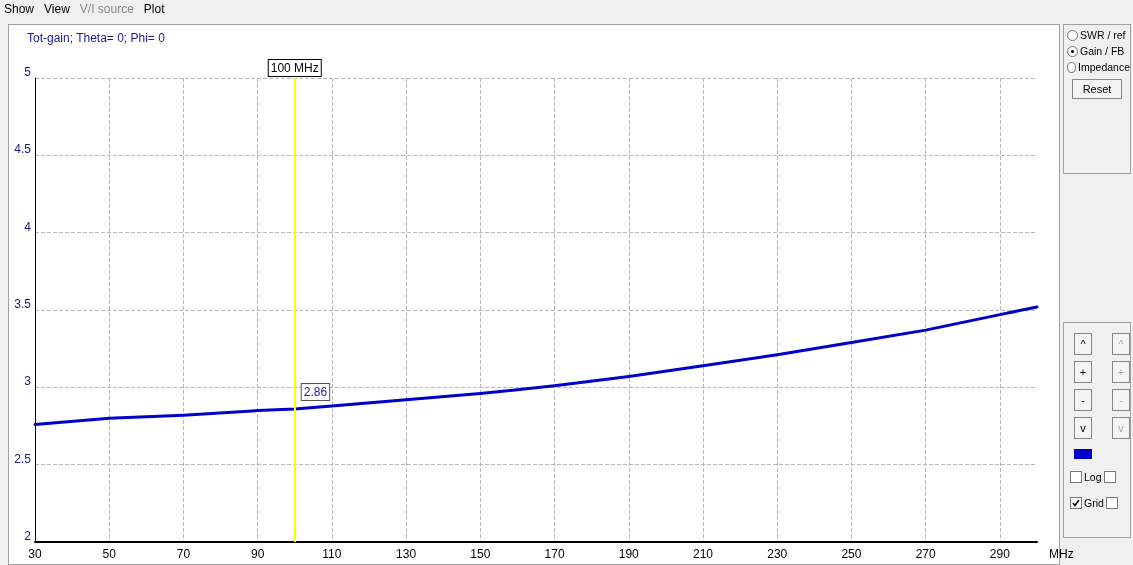  Describe the element at coordinates (154, 9) in the screenshot. I see `menu-item: Plot` at that location.